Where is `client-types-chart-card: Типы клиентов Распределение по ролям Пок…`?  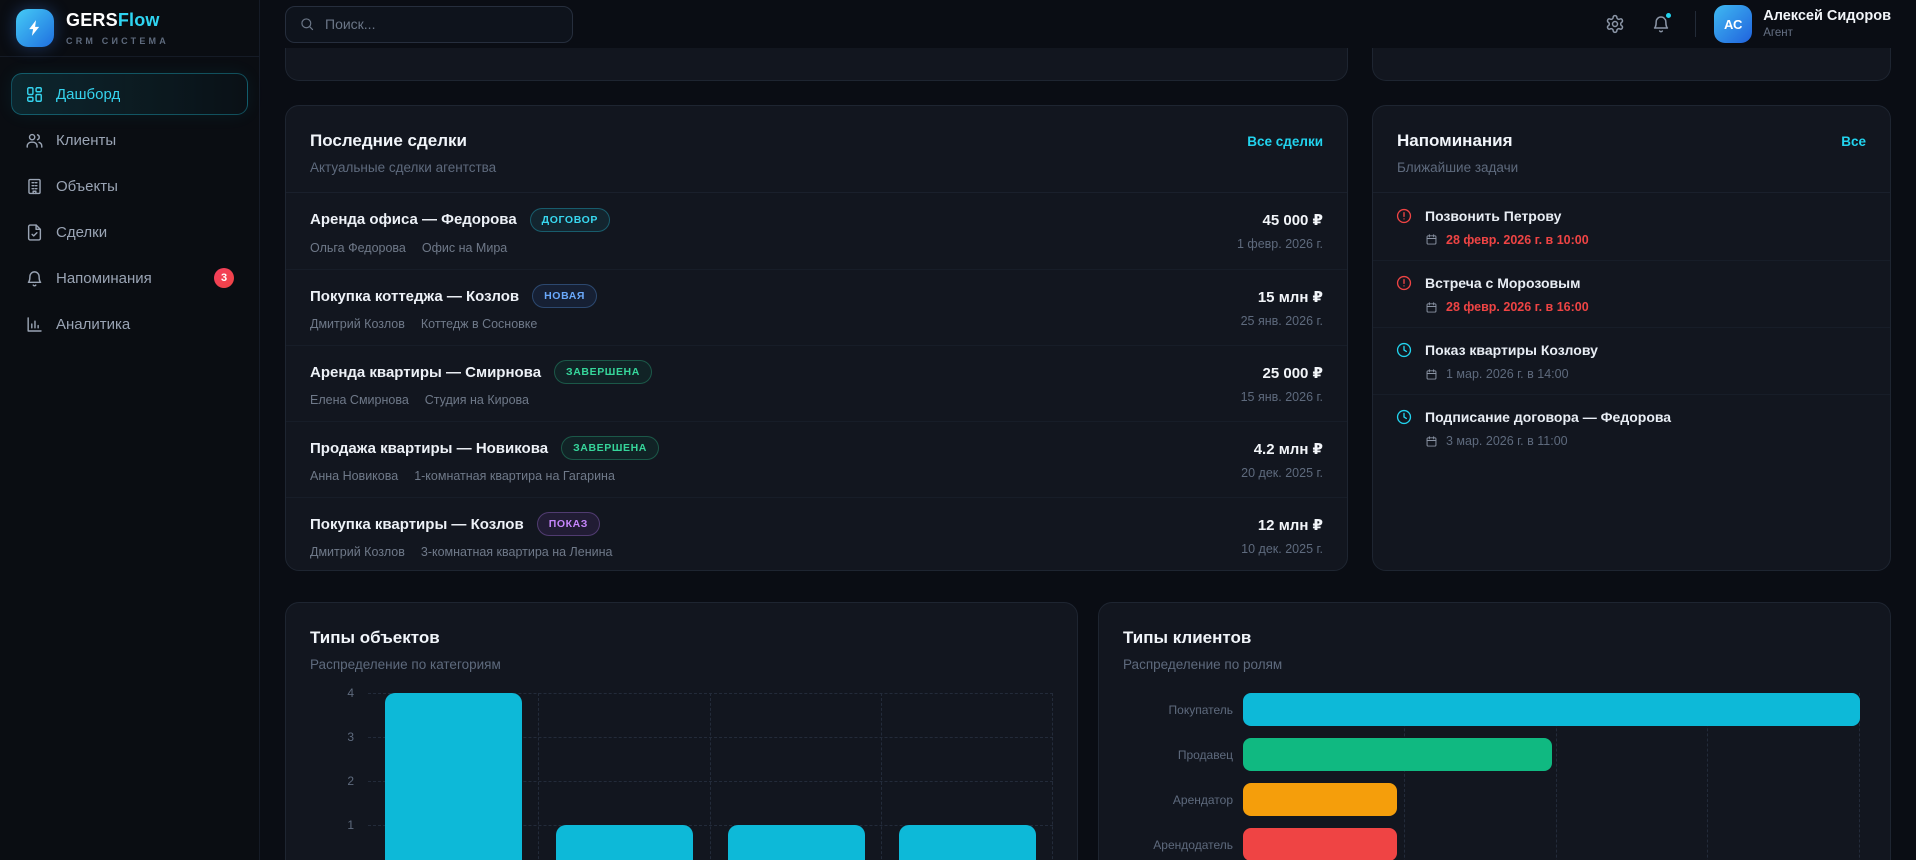
client-types-chart-card: Типы клиентов Распределение по ролям Пок… is located at coordinates (1494, 731).